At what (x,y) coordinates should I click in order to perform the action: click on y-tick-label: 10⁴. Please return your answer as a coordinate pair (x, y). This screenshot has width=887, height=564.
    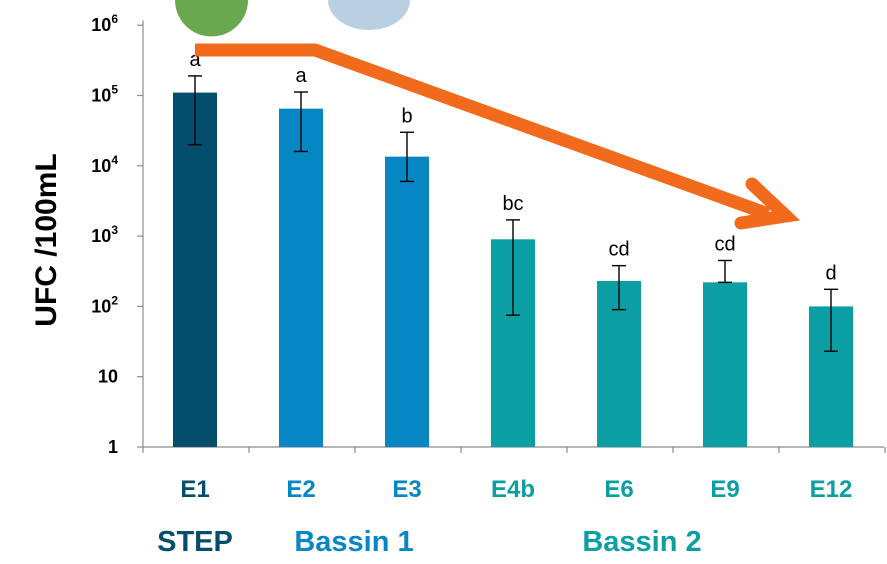
    Looking at the image, I should click on (104, 164).